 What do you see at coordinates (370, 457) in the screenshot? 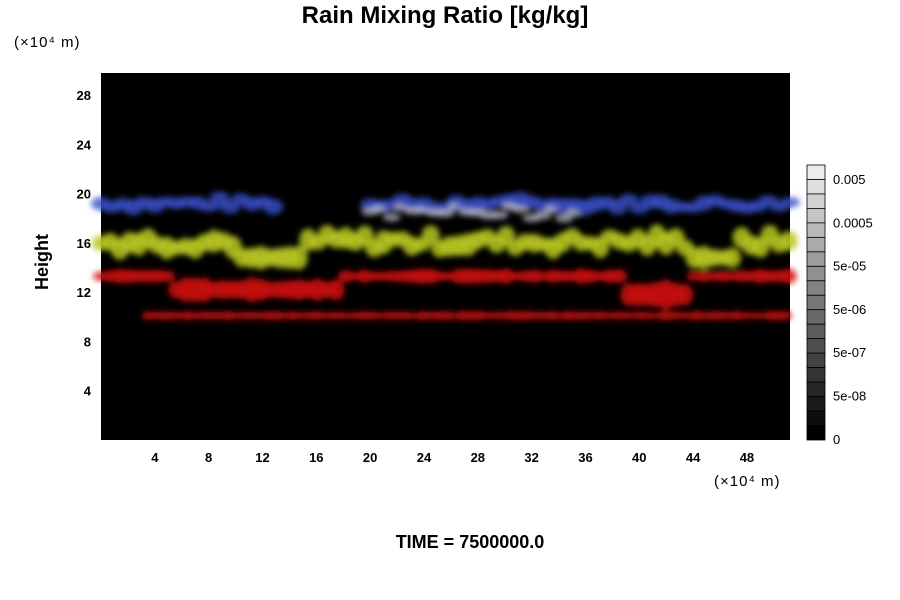
I see `x-tick-label: 20` at bounding box center [370, 457].